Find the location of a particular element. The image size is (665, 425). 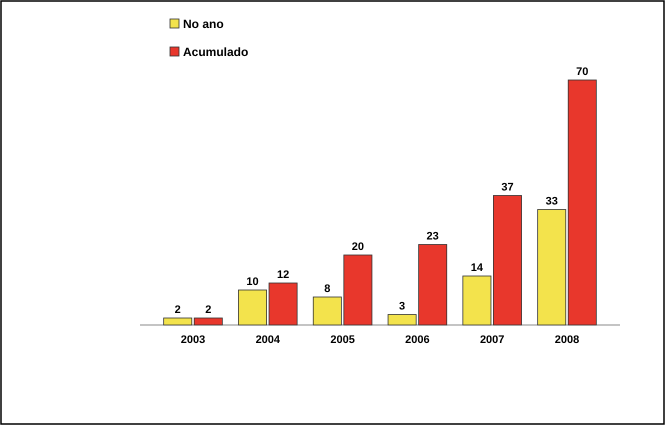

x-tick-label: 2005 is located at coordinates (342, 340).